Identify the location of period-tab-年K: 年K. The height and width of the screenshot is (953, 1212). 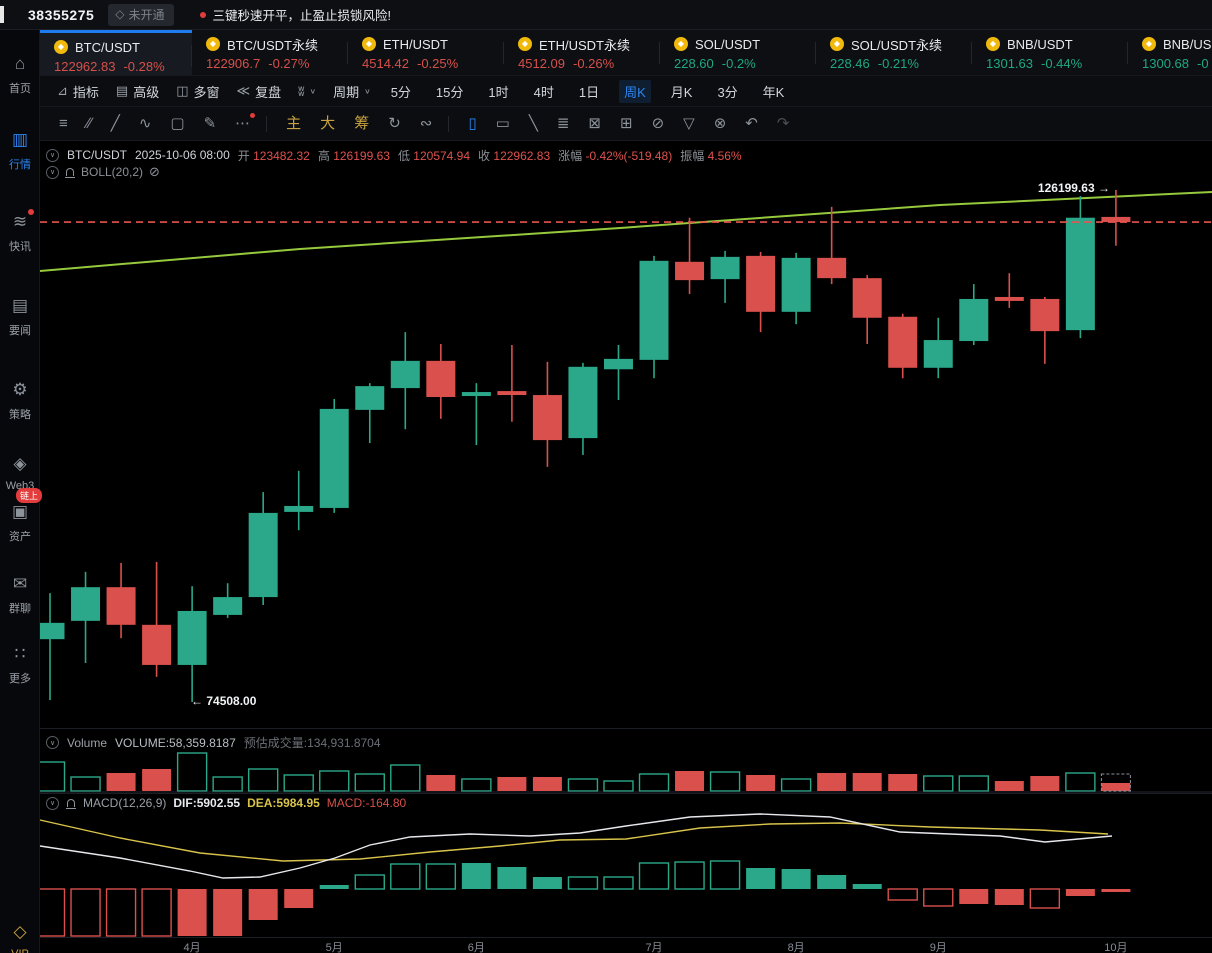
(773, 92).